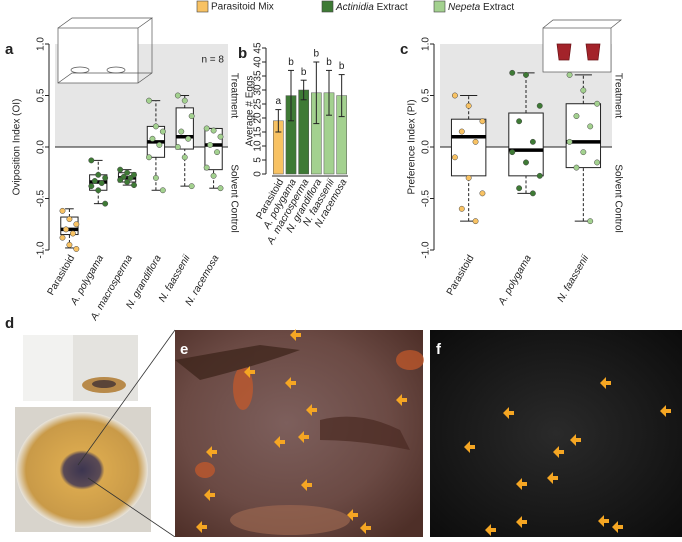  What do you see at coordinates (242, 7) in the screenshot?
I see `legend-label: Parasitoid Mix` at bounding box center [242, 7].